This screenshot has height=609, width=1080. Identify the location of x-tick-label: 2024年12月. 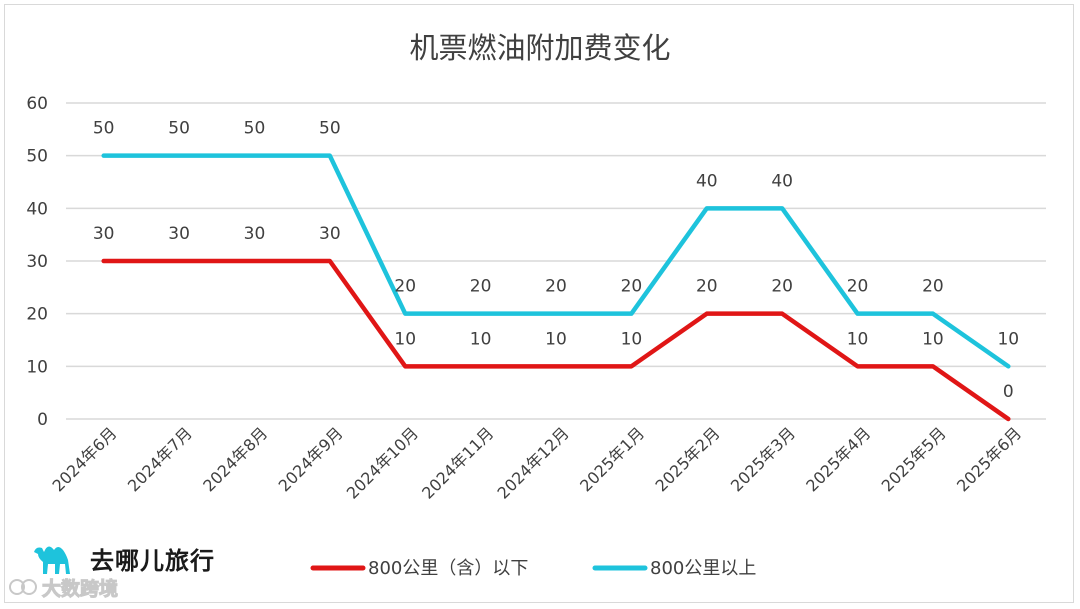
(533, 462).